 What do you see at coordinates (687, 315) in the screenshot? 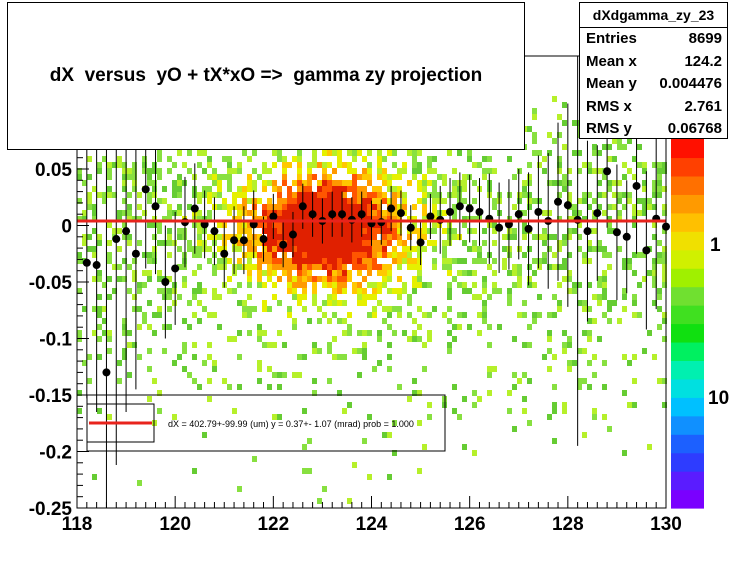
I see `palette-swatch` at bounding box center [687, 315].